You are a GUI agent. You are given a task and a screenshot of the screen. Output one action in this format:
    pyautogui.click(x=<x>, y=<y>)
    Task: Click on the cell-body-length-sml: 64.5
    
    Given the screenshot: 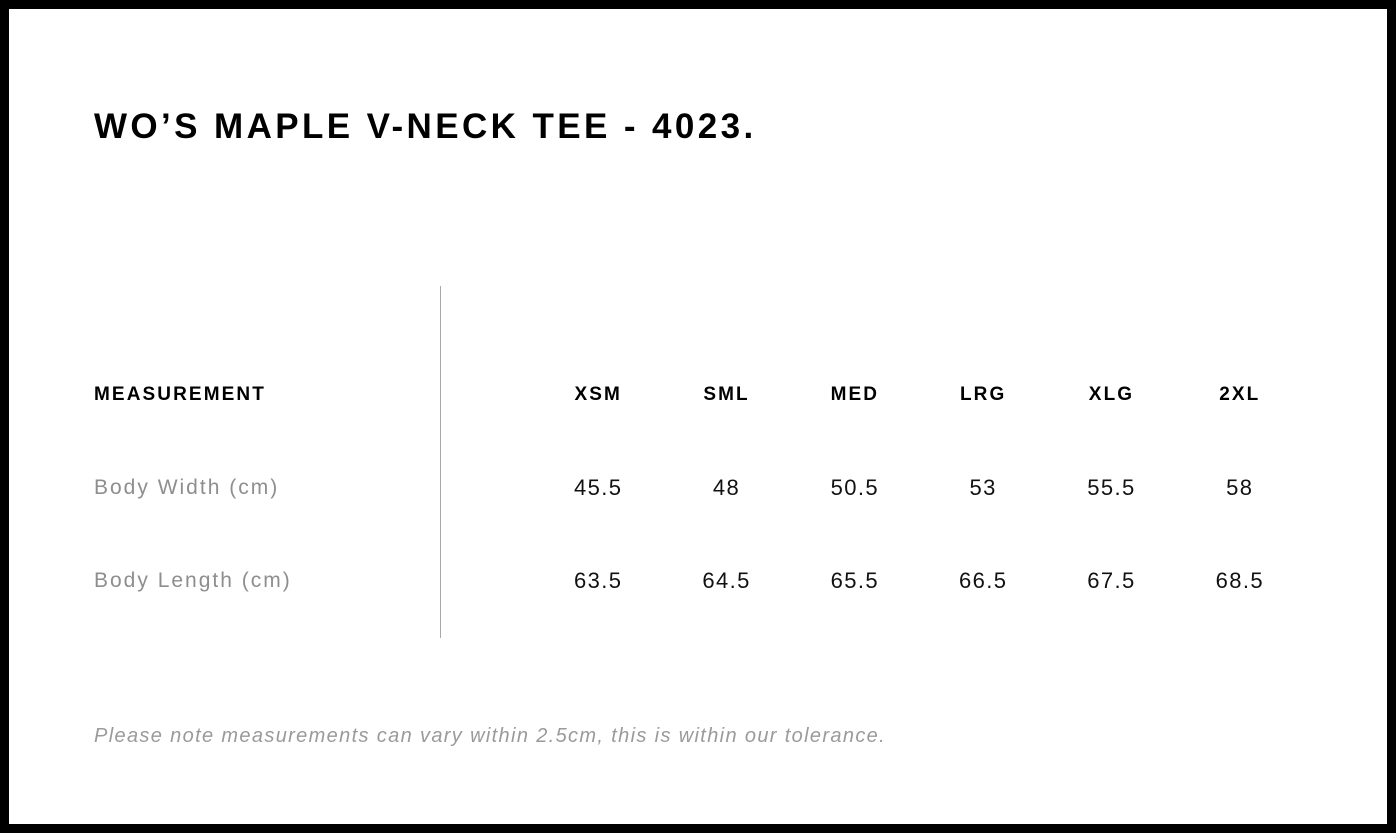 What is the action you would take?
    pyautogui.click(x=726, y=580)
    